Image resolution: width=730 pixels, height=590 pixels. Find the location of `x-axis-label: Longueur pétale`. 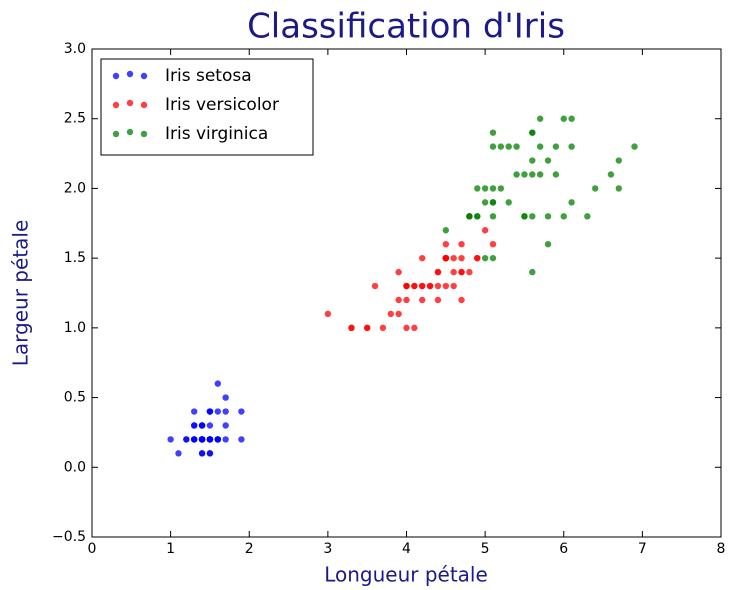

x-axis-label: Longueur pétale is located at coordinates (406, 575).